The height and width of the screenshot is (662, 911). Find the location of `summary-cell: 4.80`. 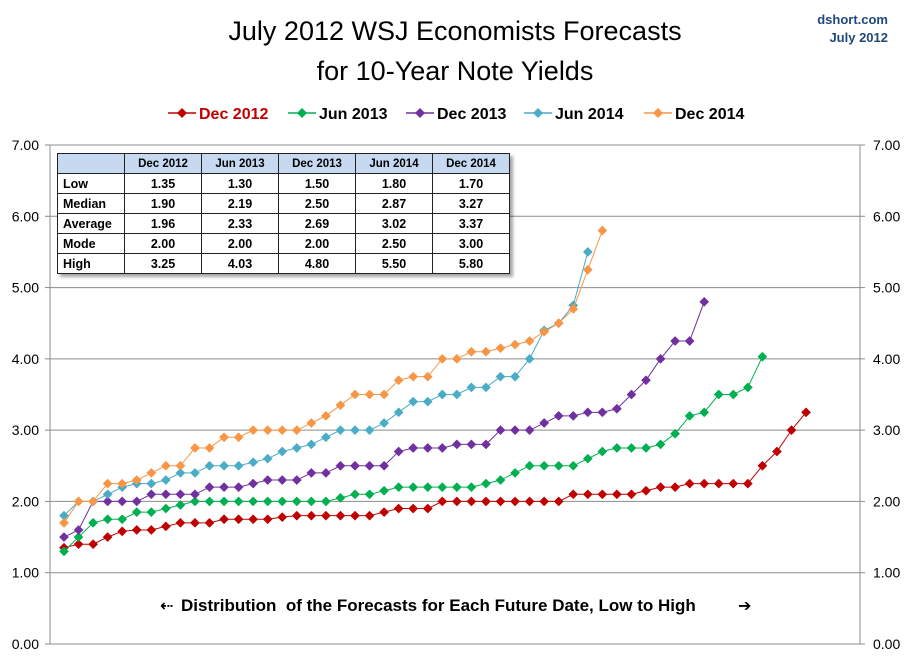

summary-cell: 4.80 is located at coordinates (317, 263).